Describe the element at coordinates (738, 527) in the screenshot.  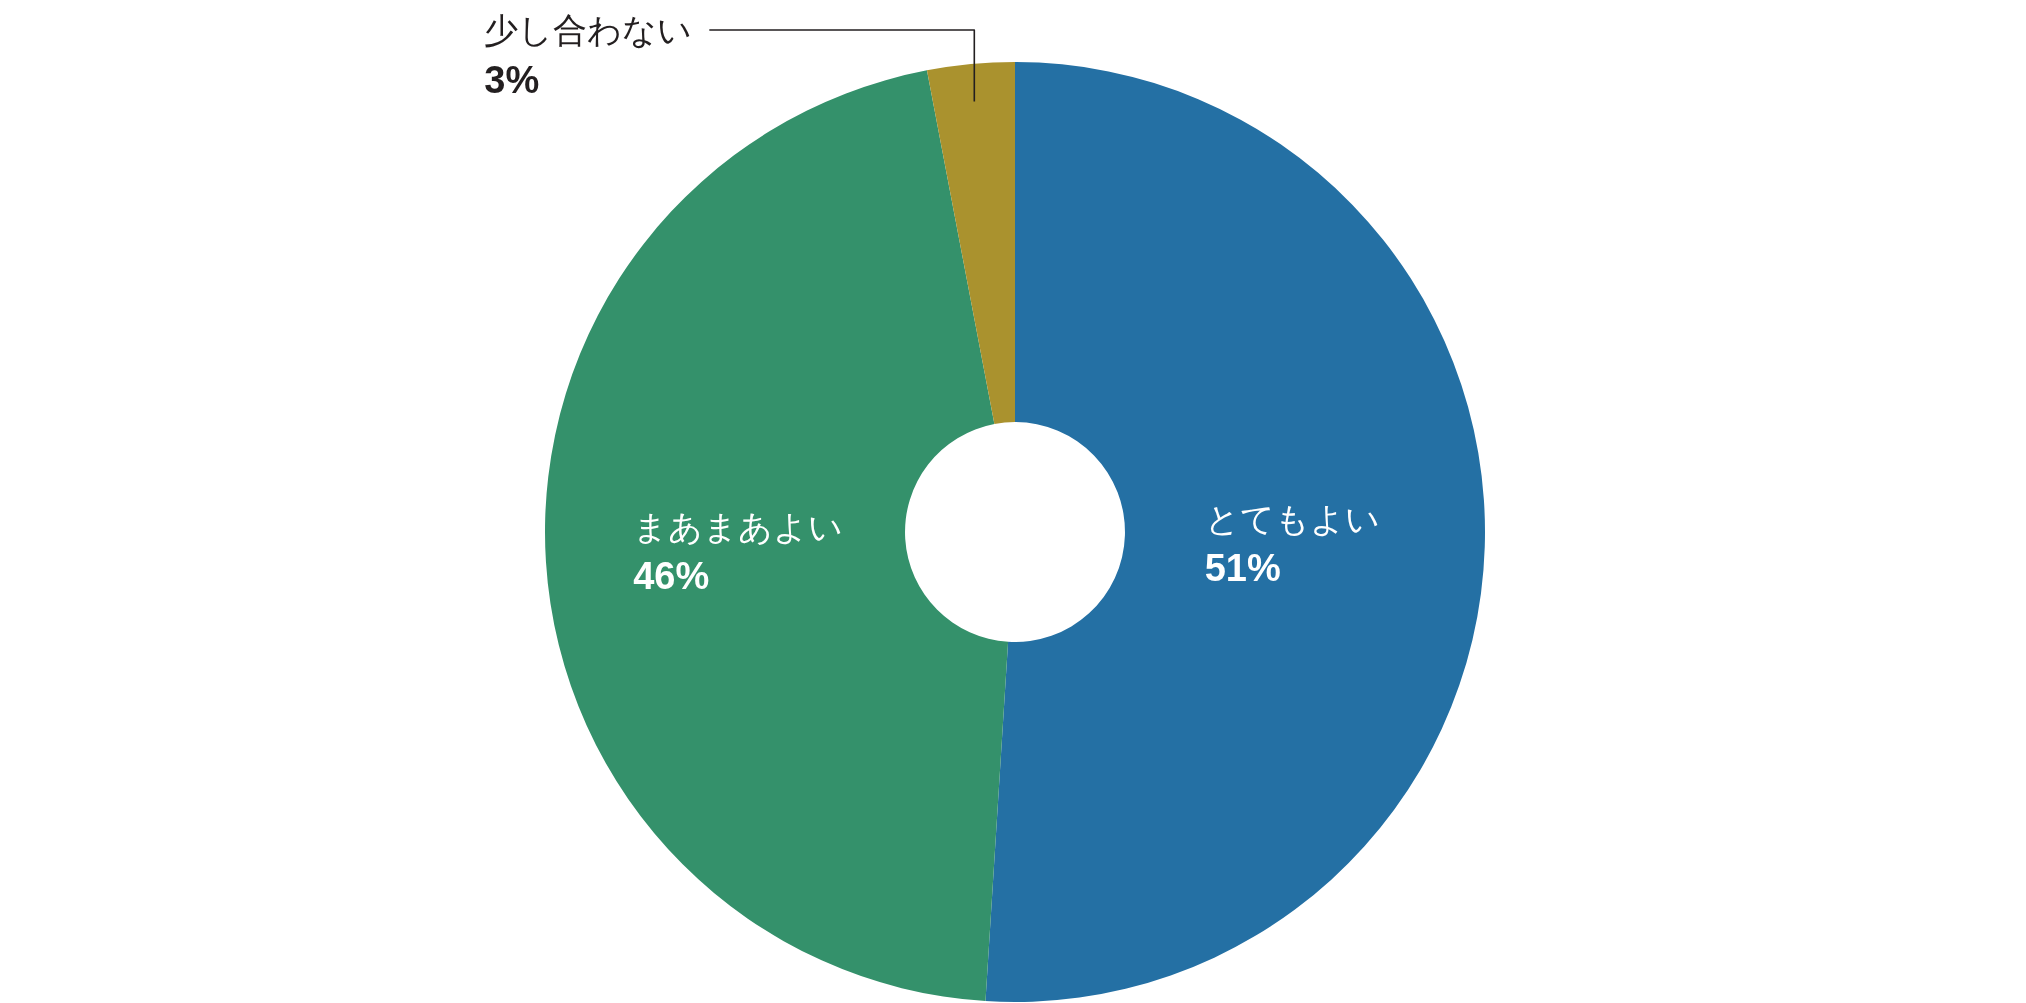
I see `slice-label: まあまあよい` at that location.